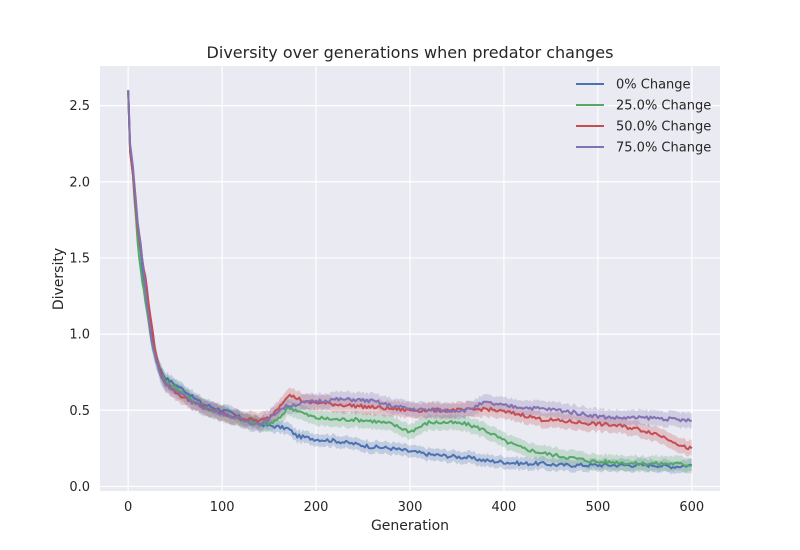 This screenshot has height=550, width=800. Describe the element at coordinates (79, 106) in the screenshot. I see `y-tick-label: 2.5` at that location.